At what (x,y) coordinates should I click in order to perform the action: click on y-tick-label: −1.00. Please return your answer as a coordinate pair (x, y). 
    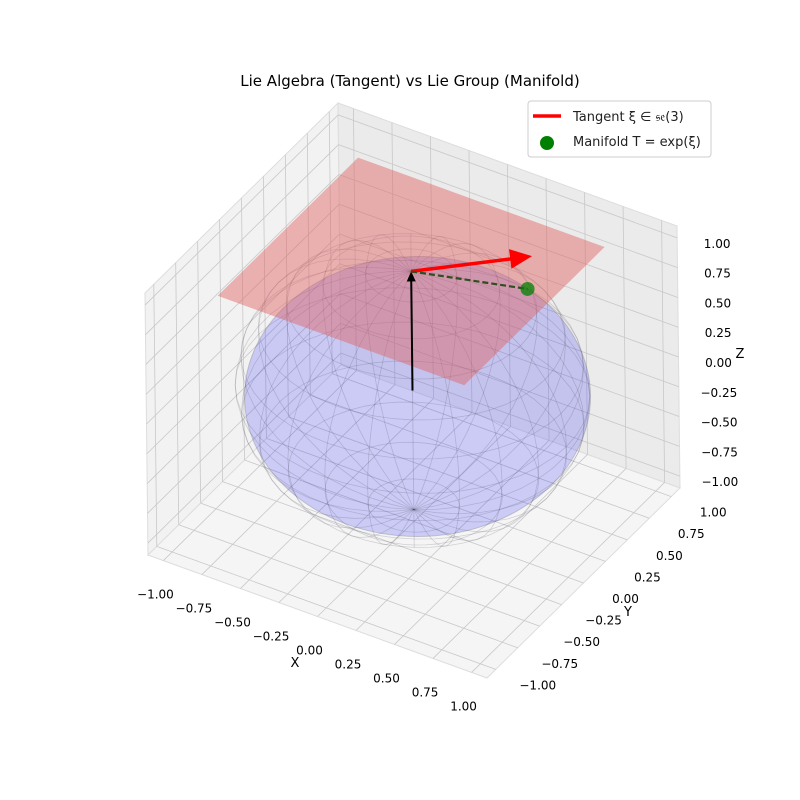
    Looking at the image, I should click on (537, 685).